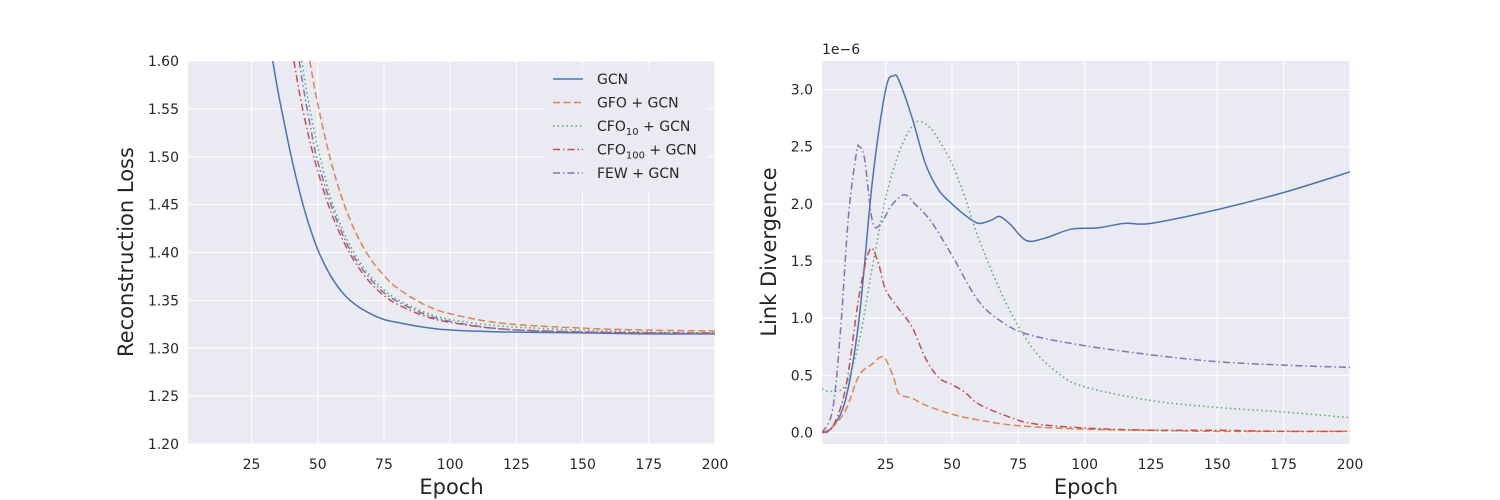  What do you see at coordinates (163, 301) in the screenshot?
I see `y-tick-label: 1.35` at bounding box center [163, 301].